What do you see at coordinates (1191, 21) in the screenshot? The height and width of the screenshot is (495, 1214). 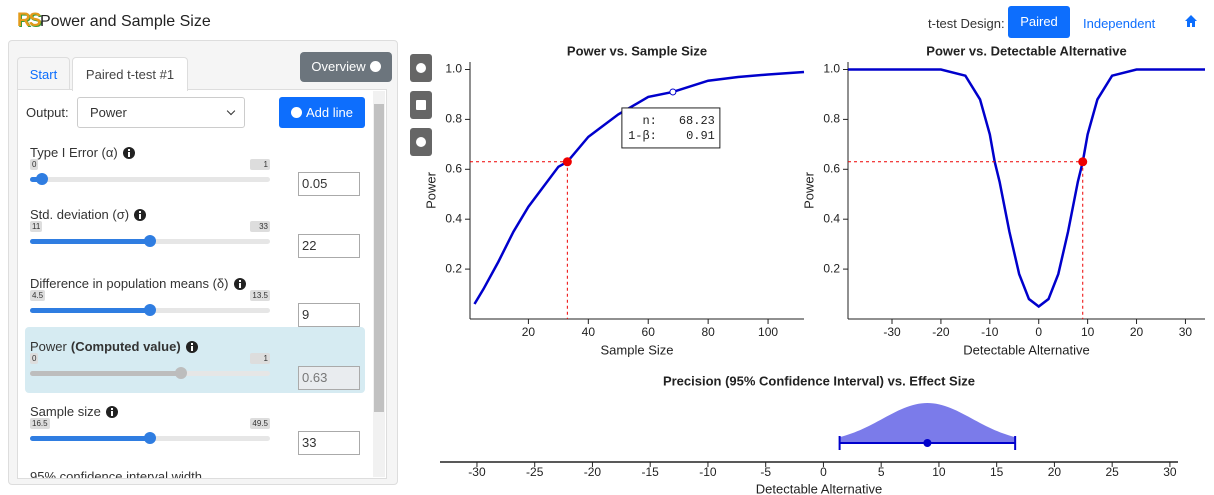 I see `home-icon` at bounding box center [1191, 21].